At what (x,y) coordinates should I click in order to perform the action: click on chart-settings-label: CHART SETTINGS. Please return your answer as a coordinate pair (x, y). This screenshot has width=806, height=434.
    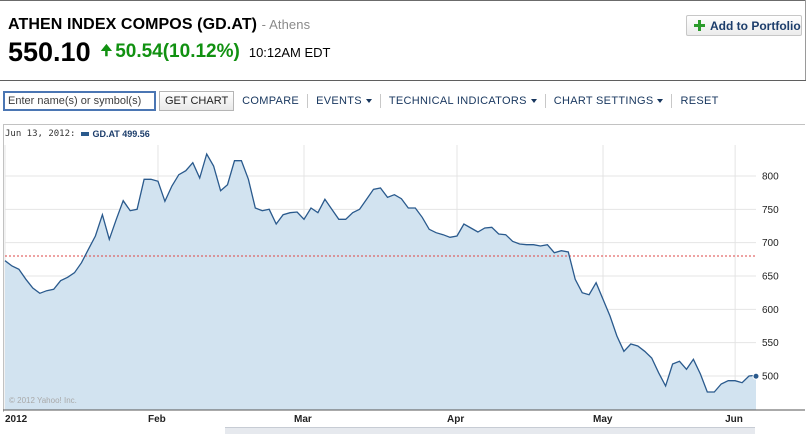
    Looking at the image, I should click on (603, 101).